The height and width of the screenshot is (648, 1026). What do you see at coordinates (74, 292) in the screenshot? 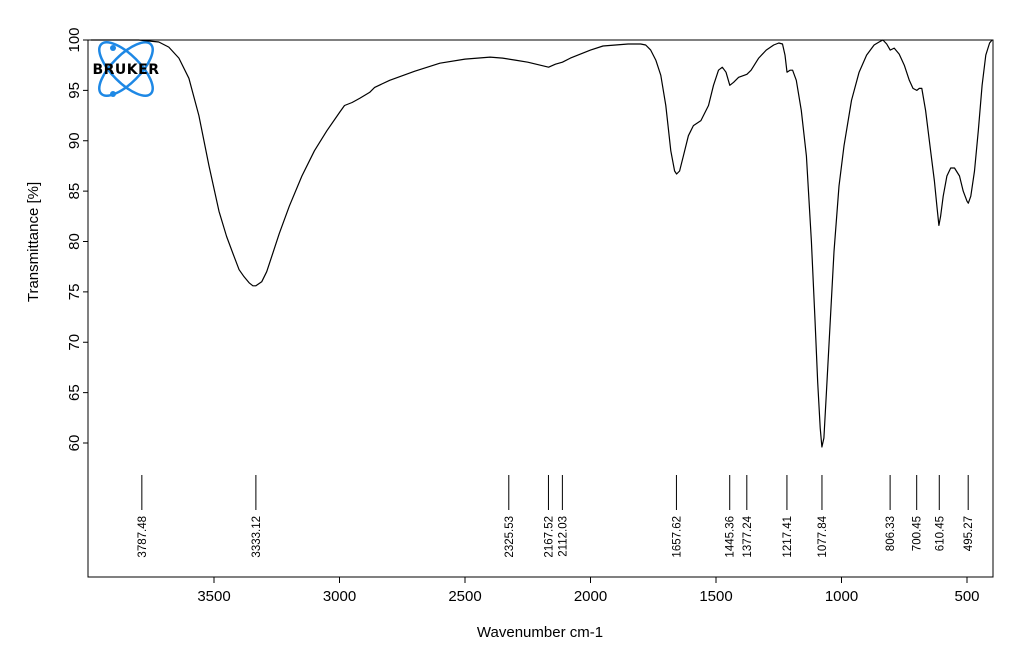
I see `y-tick-label: 75` at bounding box center [74, 292].